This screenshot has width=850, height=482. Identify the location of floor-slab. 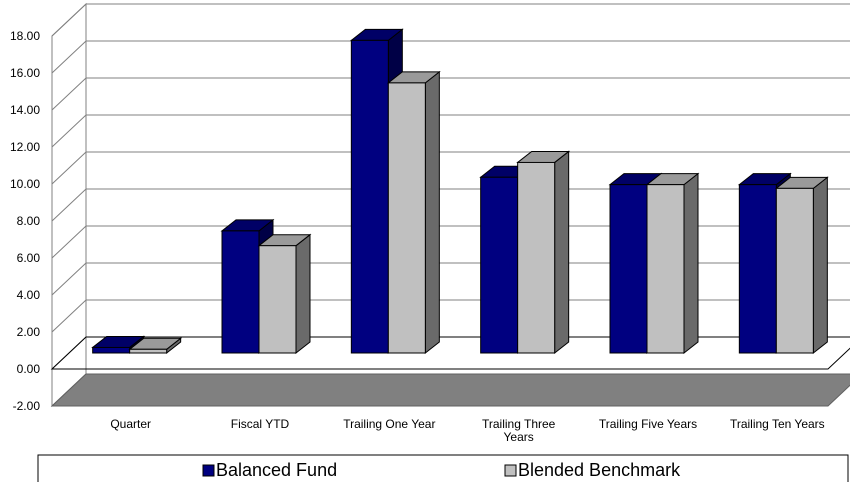
(450, 390).